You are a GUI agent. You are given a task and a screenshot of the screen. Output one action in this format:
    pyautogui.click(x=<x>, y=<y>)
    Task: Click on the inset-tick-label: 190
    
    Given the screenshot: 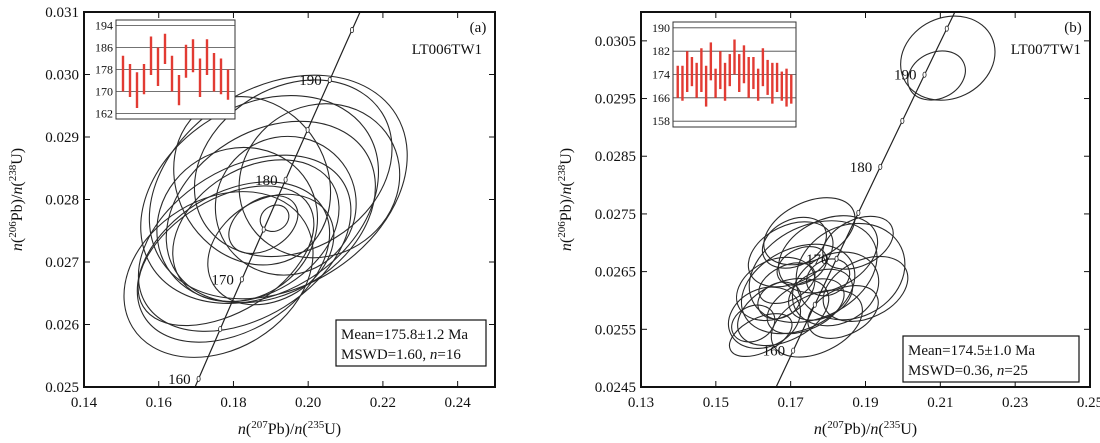 What is the action you would take?
    pyautogui.click(x=661, y=28)
    